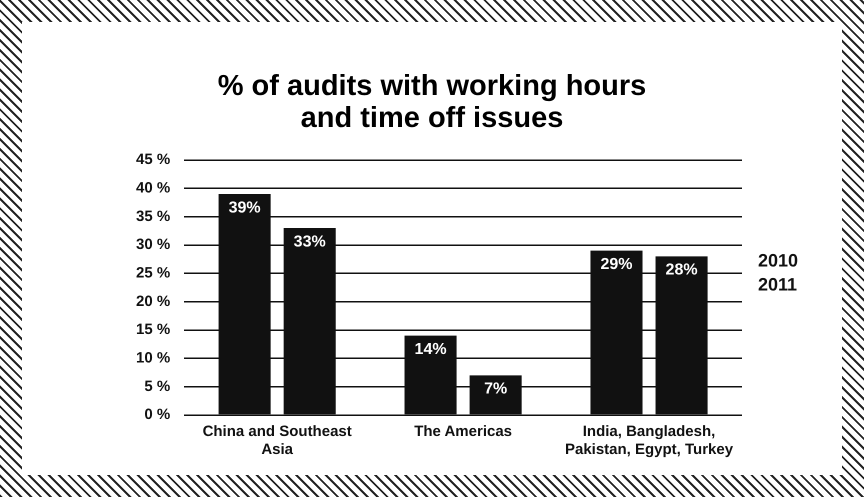 The width and height of the screenshot is (864, 497). I want to click on data-label: 14%, so click(430, 349).